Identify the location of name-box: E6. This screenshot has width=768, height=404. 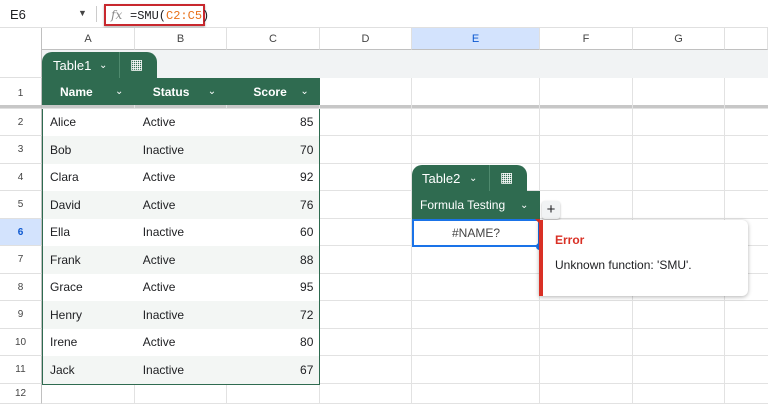
(18, 14).